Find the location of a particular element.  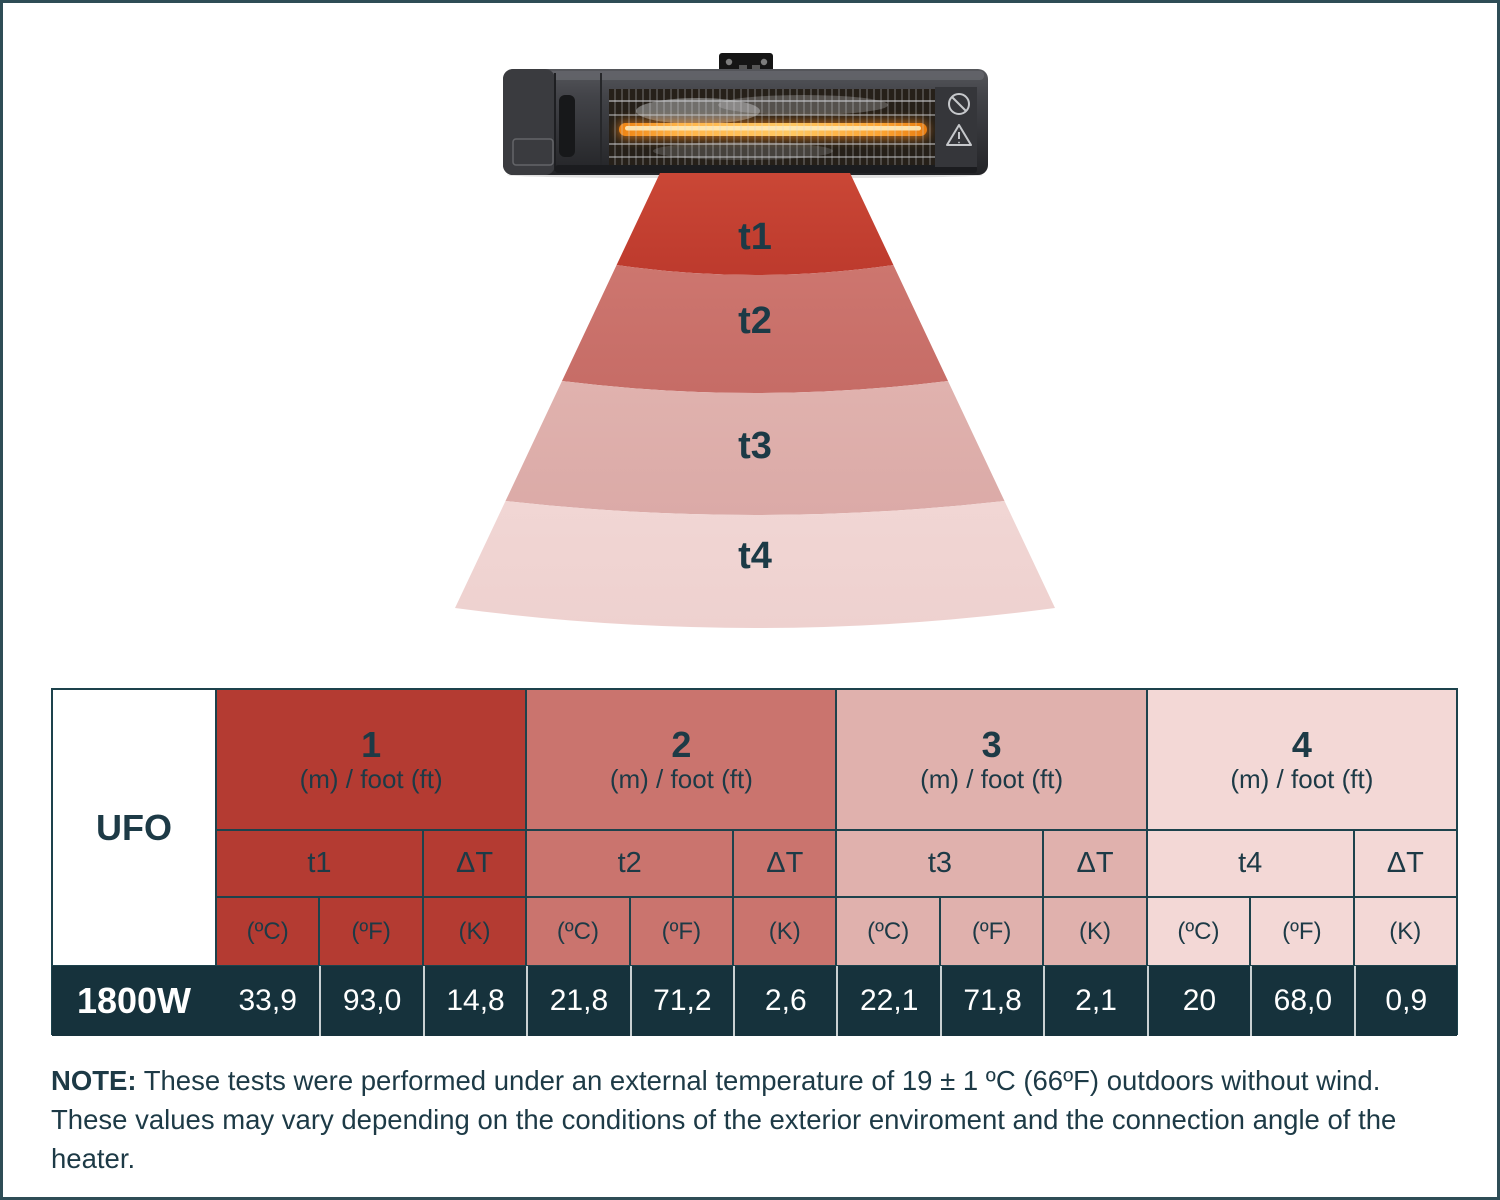

heater-grille is located at coordinates (772, 127).